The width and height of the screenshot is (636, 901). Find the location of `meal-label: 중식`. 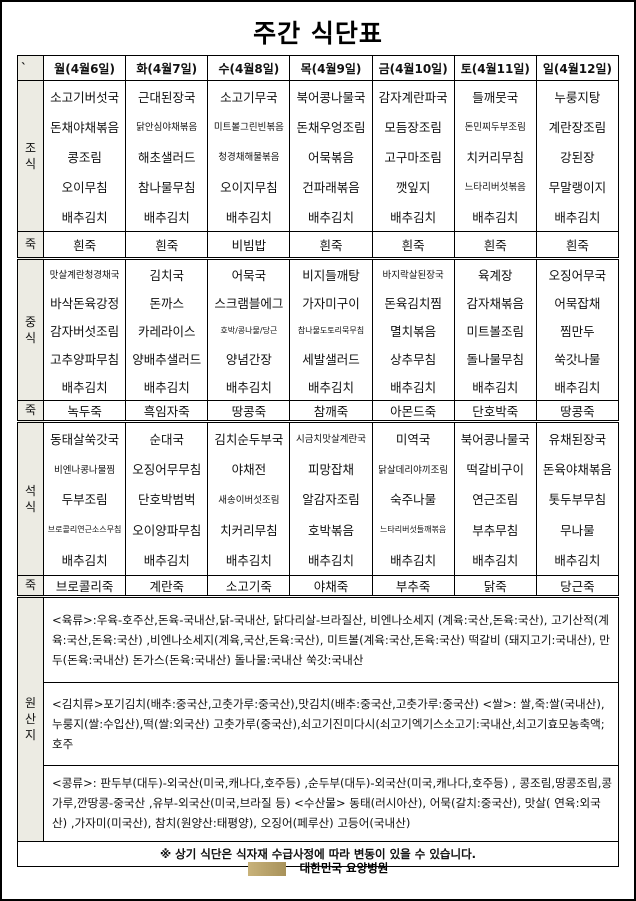

meal-label: 중식 is located at coordinates (30, 330).